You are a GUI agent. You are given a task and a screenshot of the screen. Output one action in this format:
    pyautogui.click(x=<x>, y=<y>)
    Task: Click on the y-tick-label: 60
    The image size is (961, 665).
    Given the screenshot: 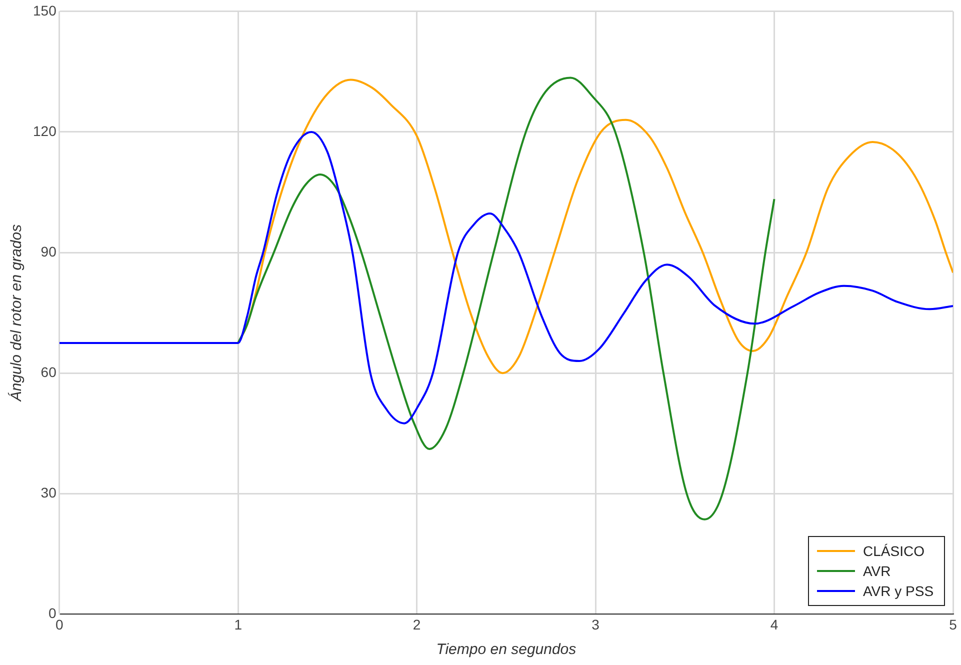 What is the action you would take?
    pyautogui.click(x=48, y=372)
    